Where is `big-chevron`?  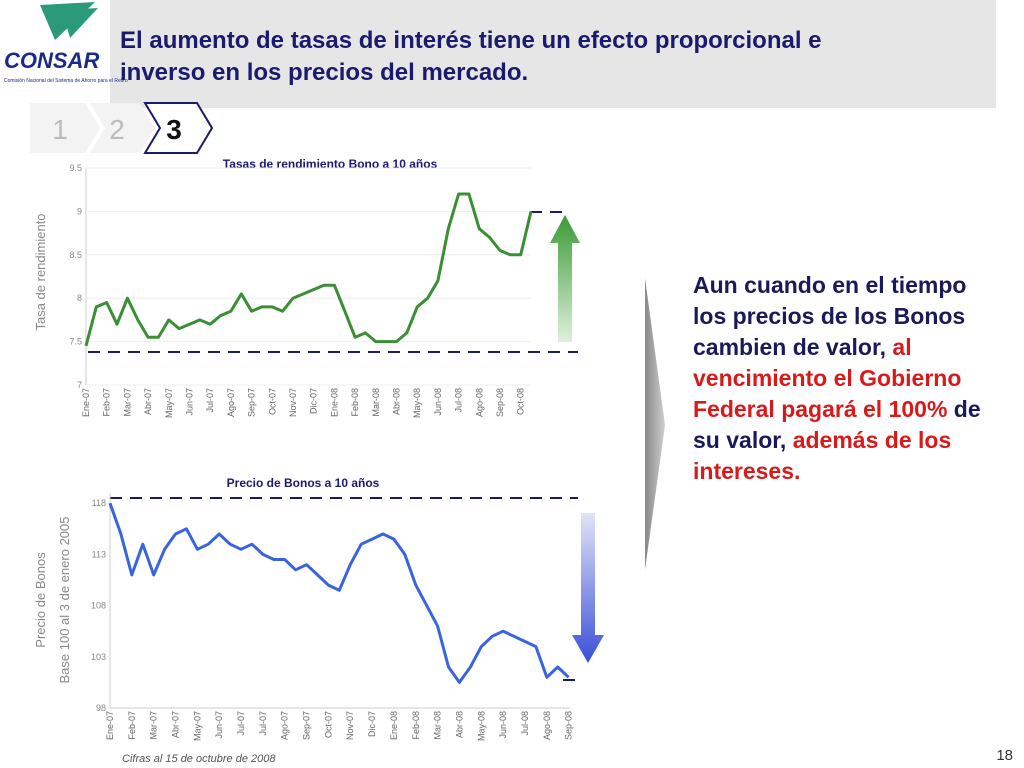 big-chevron is located at coordinates (655, 424).